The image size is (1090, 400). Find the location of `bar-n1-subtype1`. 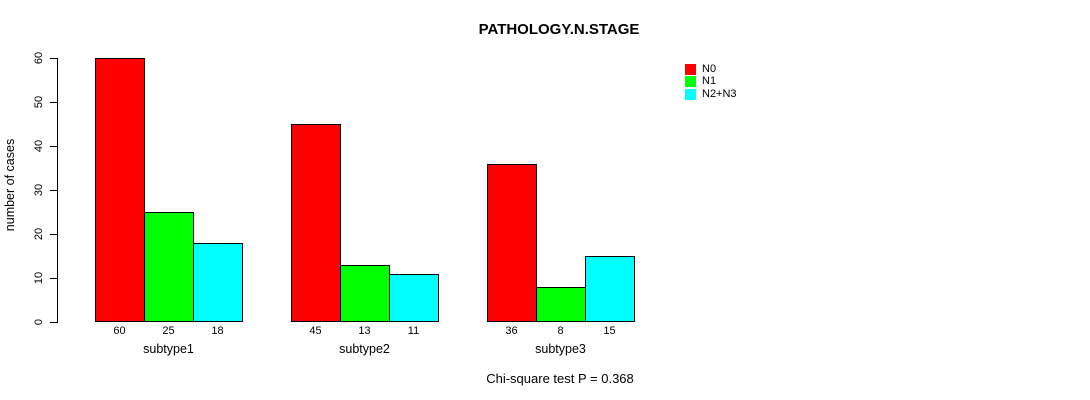

bar-n1-subtype1 is located at coordinates (169, 267).